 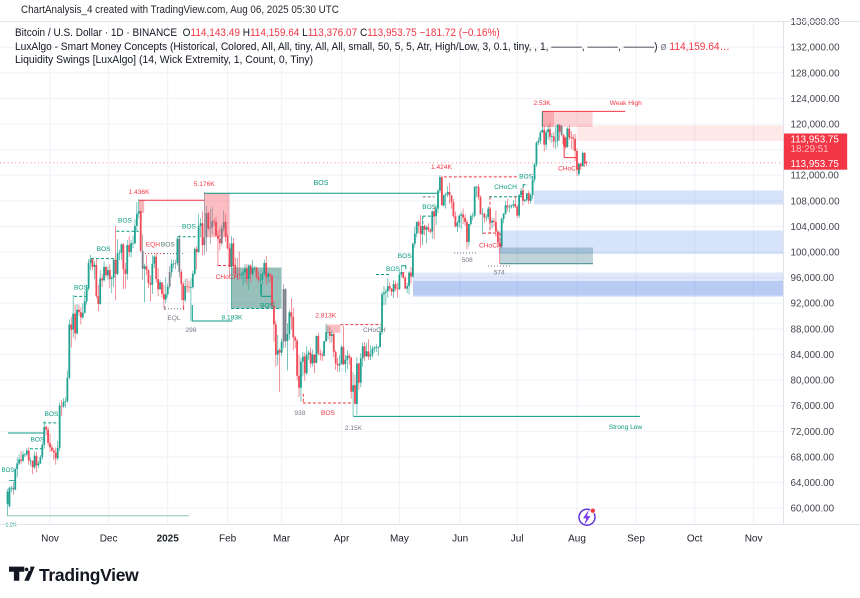 I want to click on svg-text: 96,000.00, so click(x=813, y=278).